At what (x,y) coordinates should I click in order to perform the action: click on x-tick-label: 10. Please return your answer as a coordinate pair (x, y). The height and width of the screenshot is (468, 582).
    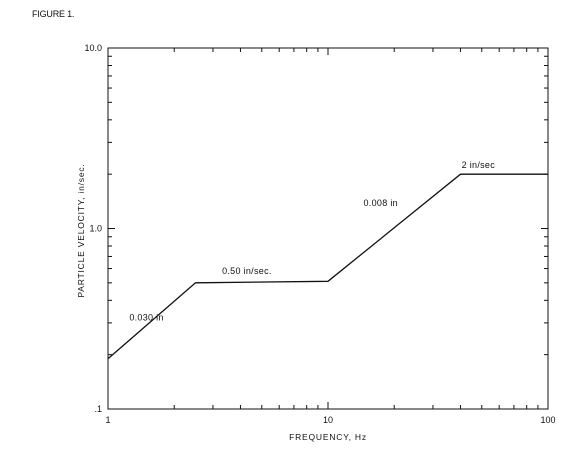
    Looking at the image, I should click on (328, 420).